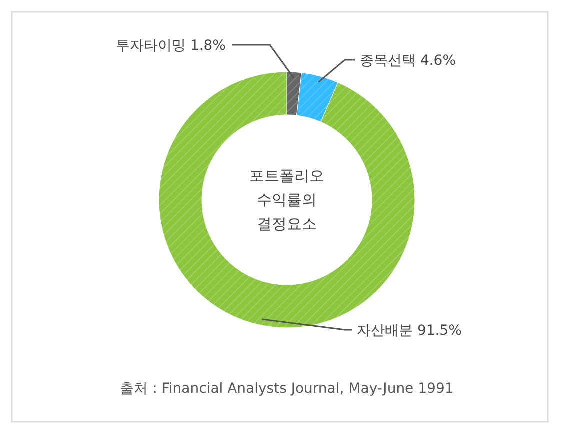 The height and width of the screenshot is (436, 564). Describe the element at coordinates (409, 331) in the screenshot. I see `slice-label: 자산배분 91.5%` at that location.